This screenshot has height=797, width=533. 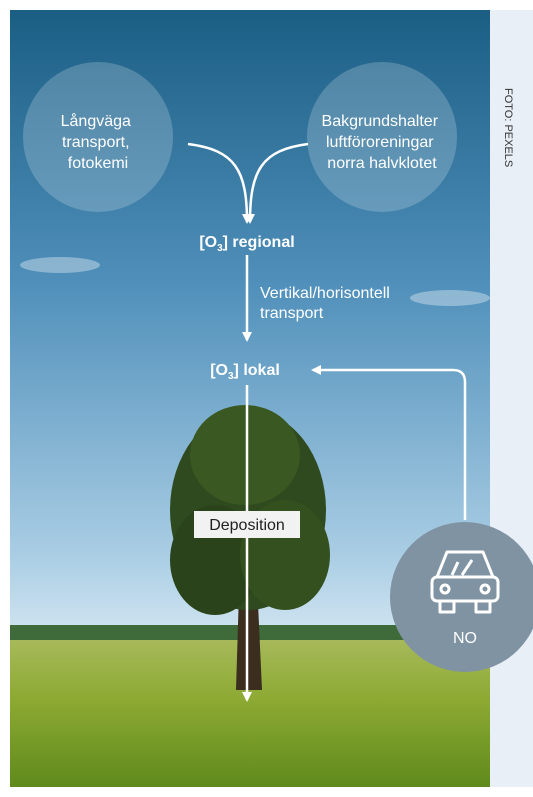 I want to click on deposition-label: Deposition, so click(x=247, y=525).